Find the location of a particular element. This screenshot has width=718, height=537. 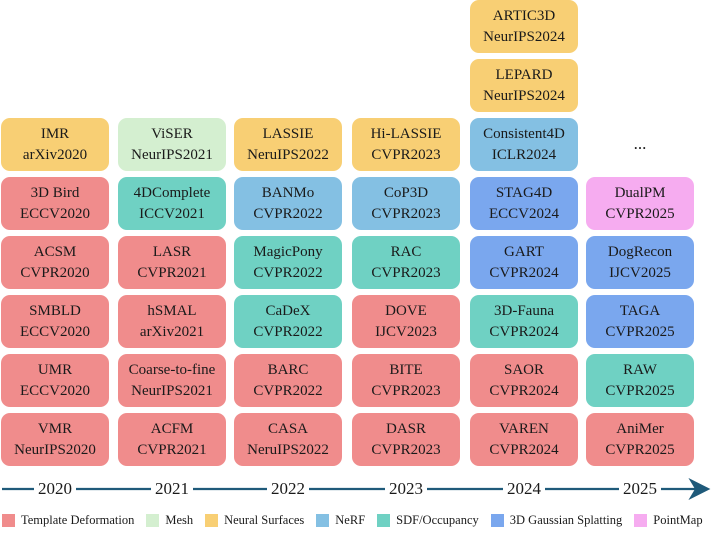

legend-item: NeRF is located at coordinates (340, 520).